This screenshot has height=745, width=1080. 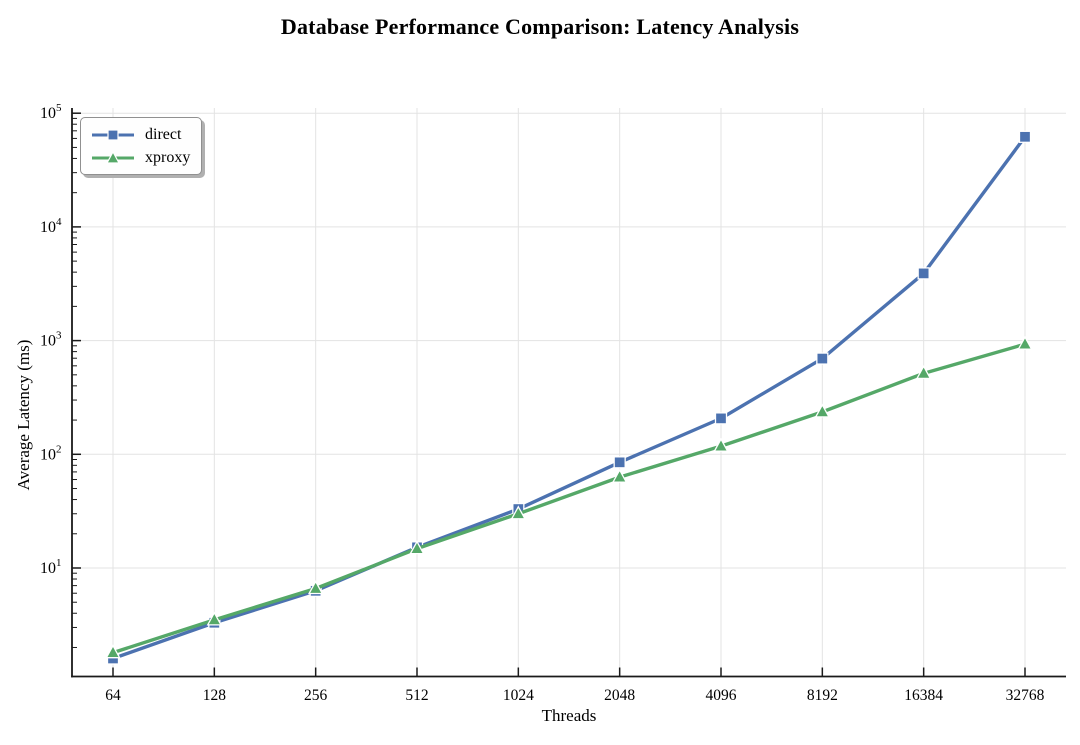 I want to click on x-tick-label: 16384, so click(x=923, y=695).